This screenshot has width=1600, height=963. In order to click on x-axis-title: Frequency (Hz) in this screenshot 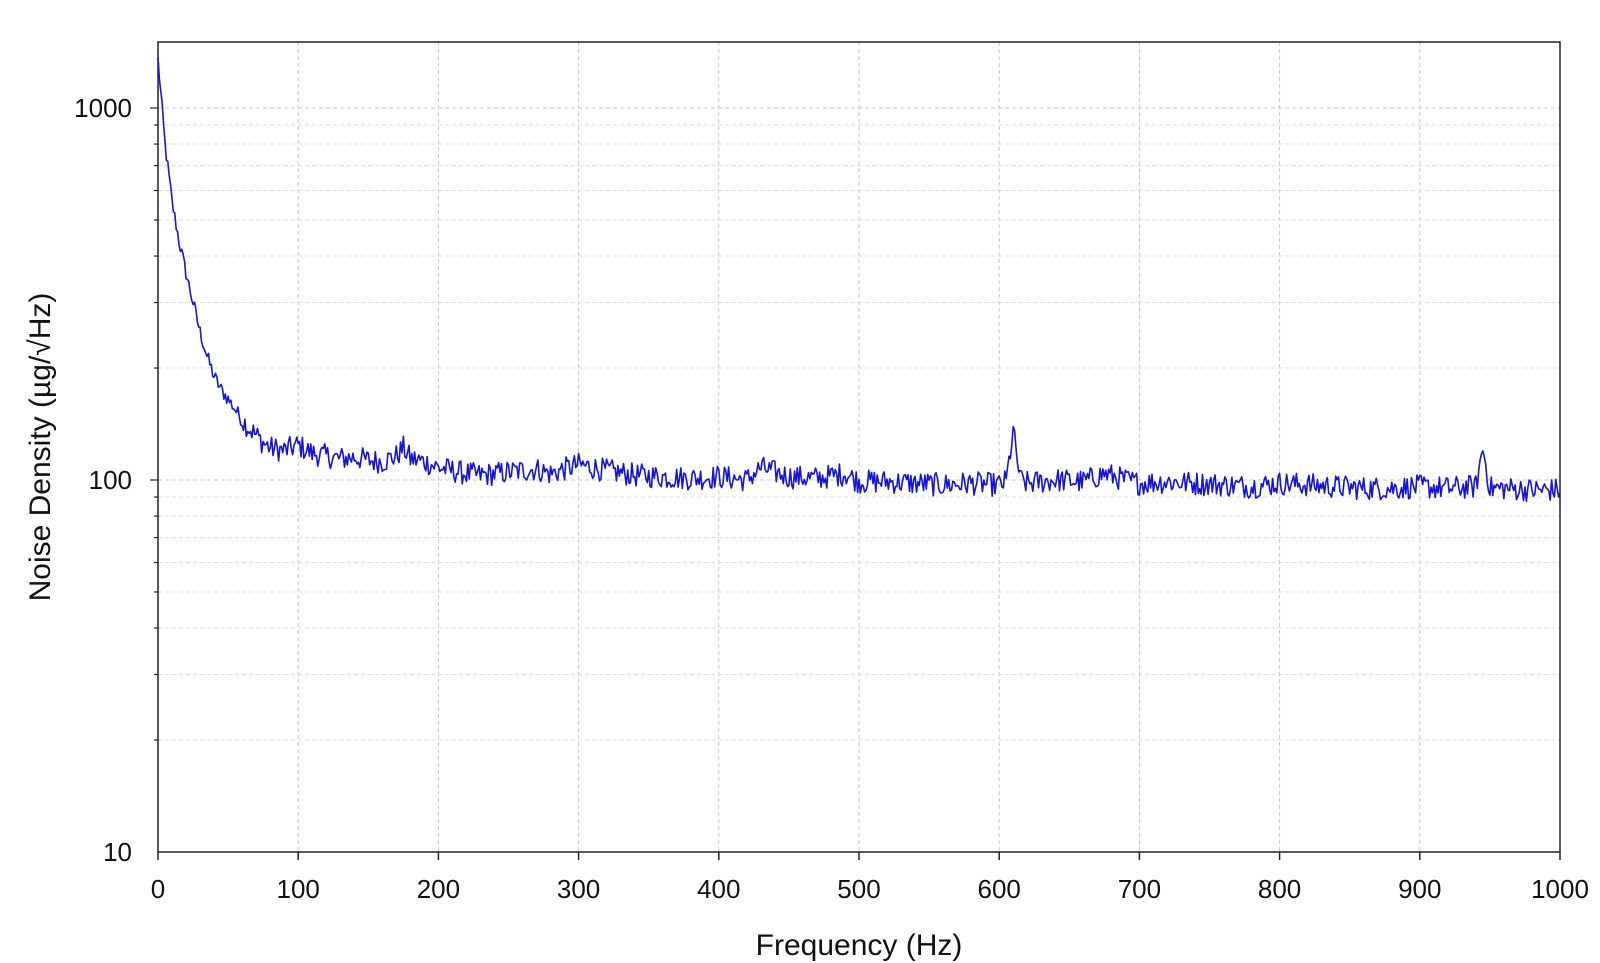, I will do `click(859, 945)`.